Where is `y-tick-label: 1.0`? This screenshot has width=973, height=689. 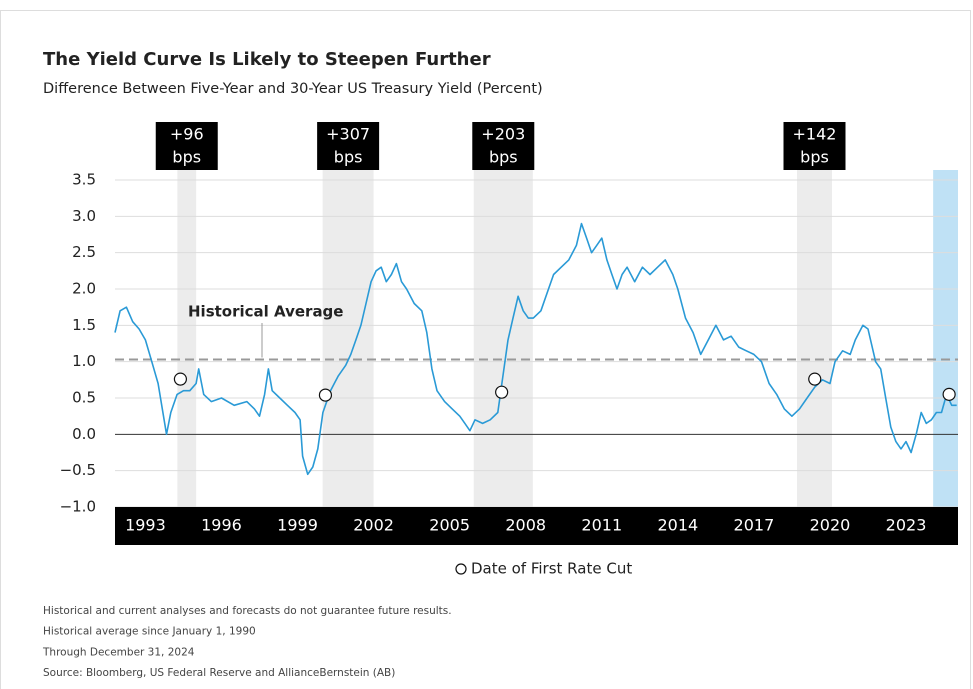
y-tick-label: 1.0 is located at coordinates (84, 361).